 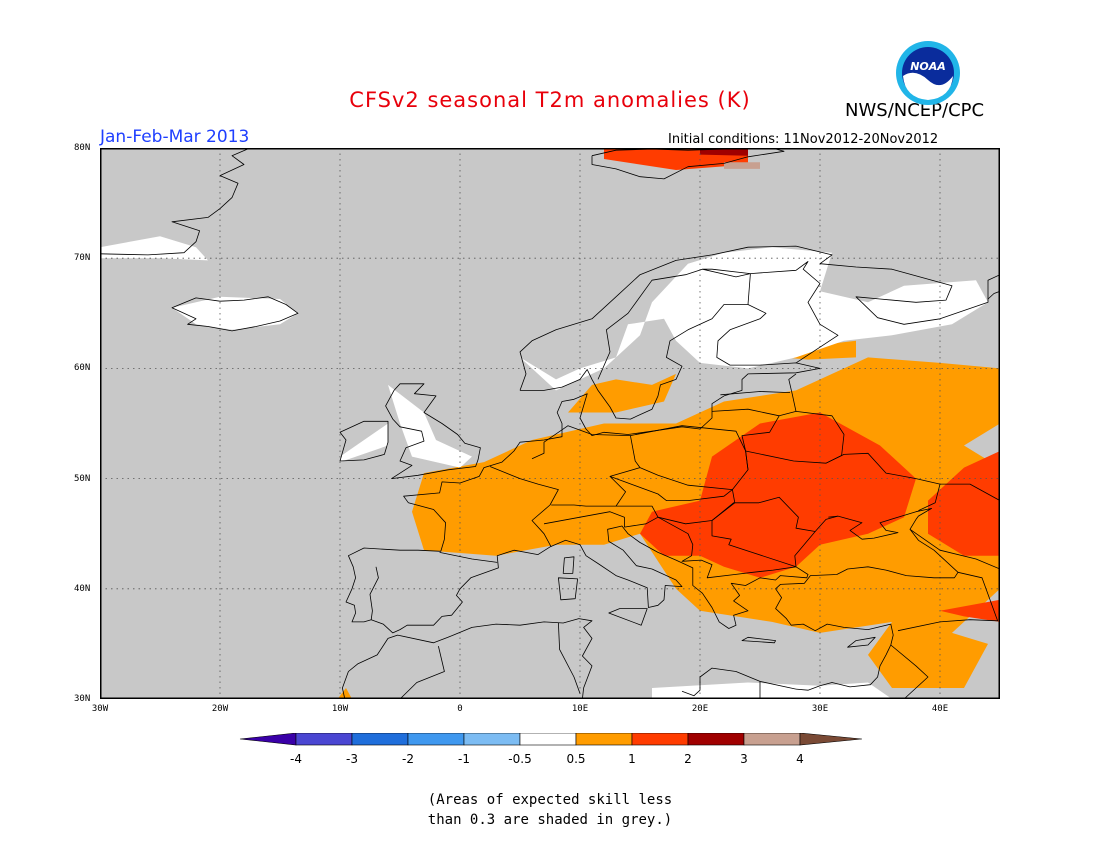 I want to click on coastline-black-sea-n, so click(x=833, y=516).